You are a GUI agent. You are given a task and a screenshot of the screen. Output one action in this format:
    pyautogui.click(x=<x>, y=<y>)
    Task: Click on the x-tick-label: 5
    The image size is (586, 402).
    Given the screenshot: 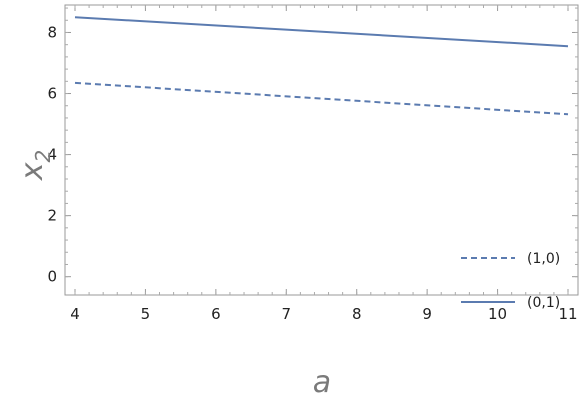 What is the action you would take?
    pyautogui.click(x=146, y=314)
    